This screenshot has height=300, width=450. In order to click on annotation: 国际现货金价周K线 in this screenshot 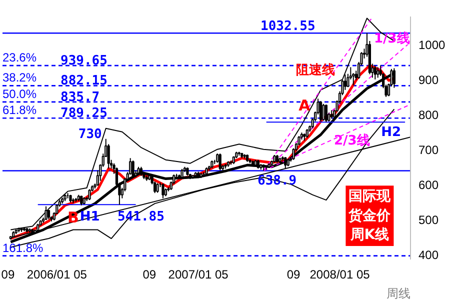, I will do `click(370, 215)`.